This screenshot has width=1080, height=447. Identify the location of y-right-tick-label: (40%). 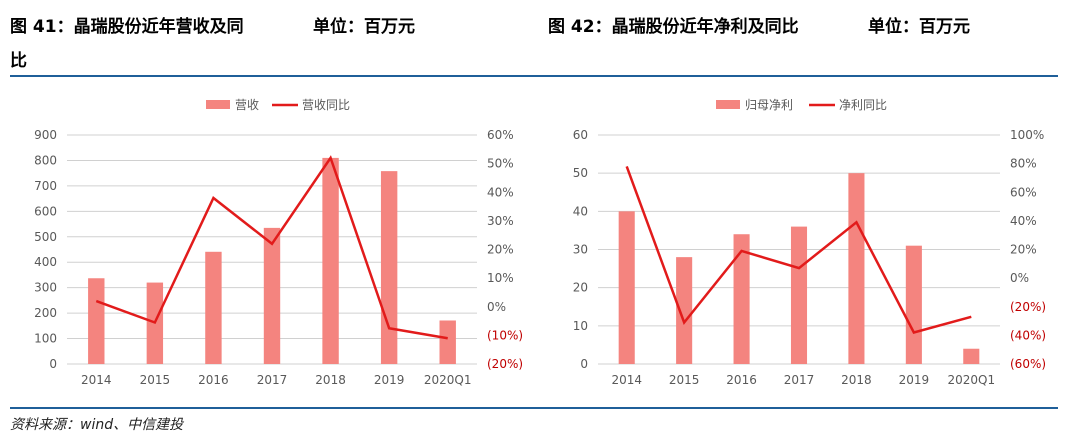
(1028, 335).